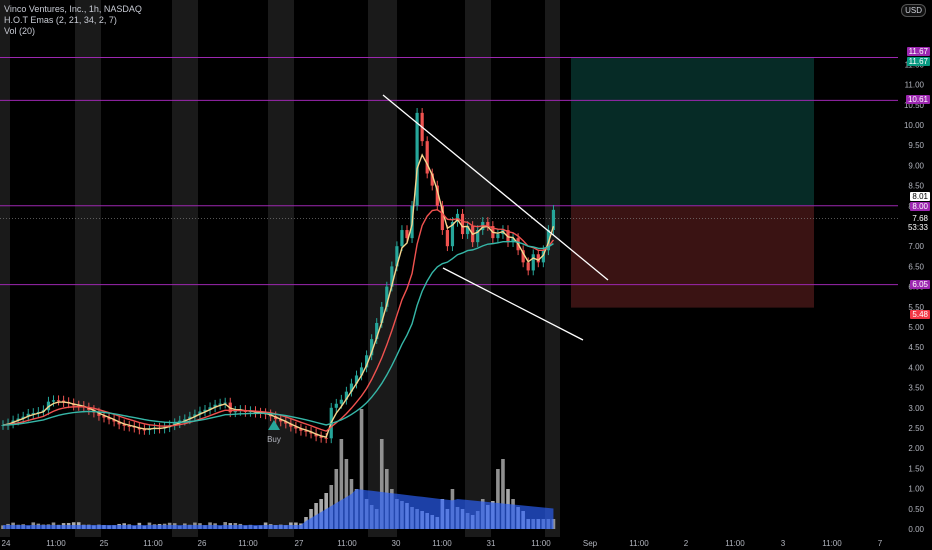  I want to click on time-axis-tick: 27, so click(299, 543).